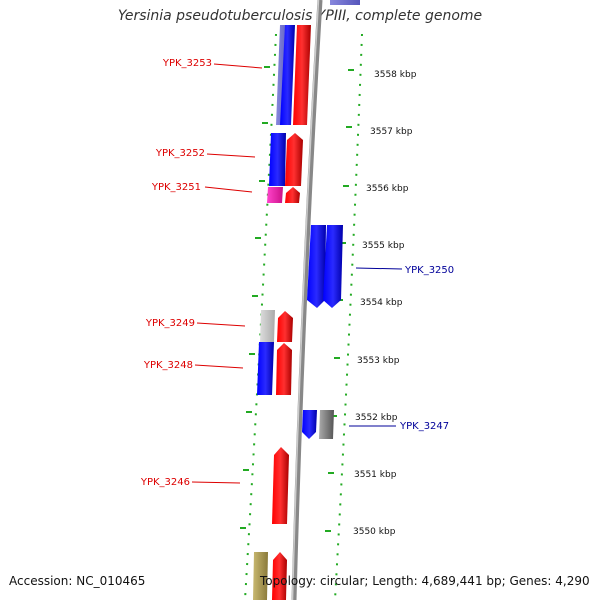 Image resolution: width=600 pixels, height=600 pixels. I want to click on genome-backbone, so click(307, 300).